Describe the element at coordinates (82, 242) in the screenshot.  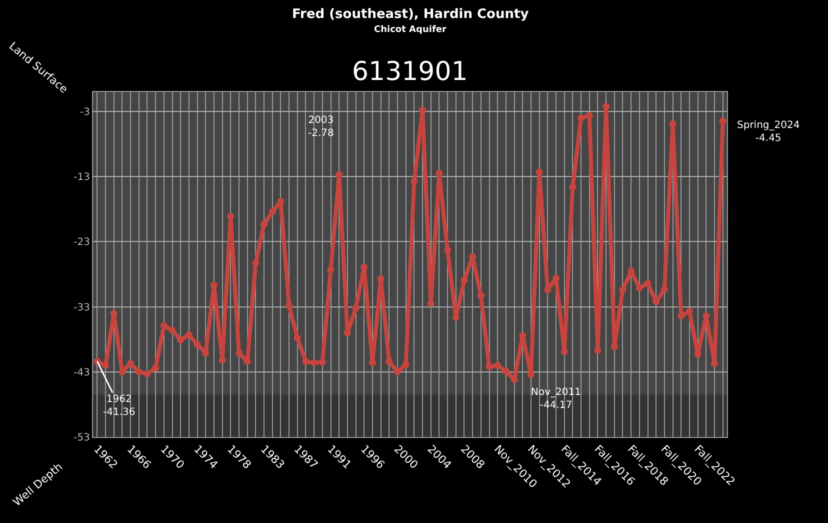
I see `y-tick-label: -23` at that location.